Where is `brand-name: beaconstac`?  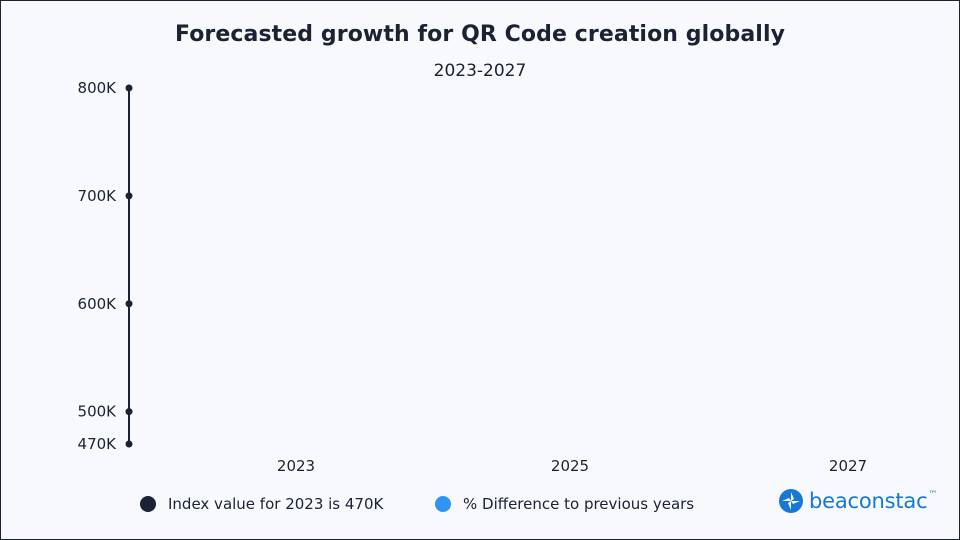 brand-name: beaconstac is located at coordinates (868, 501).